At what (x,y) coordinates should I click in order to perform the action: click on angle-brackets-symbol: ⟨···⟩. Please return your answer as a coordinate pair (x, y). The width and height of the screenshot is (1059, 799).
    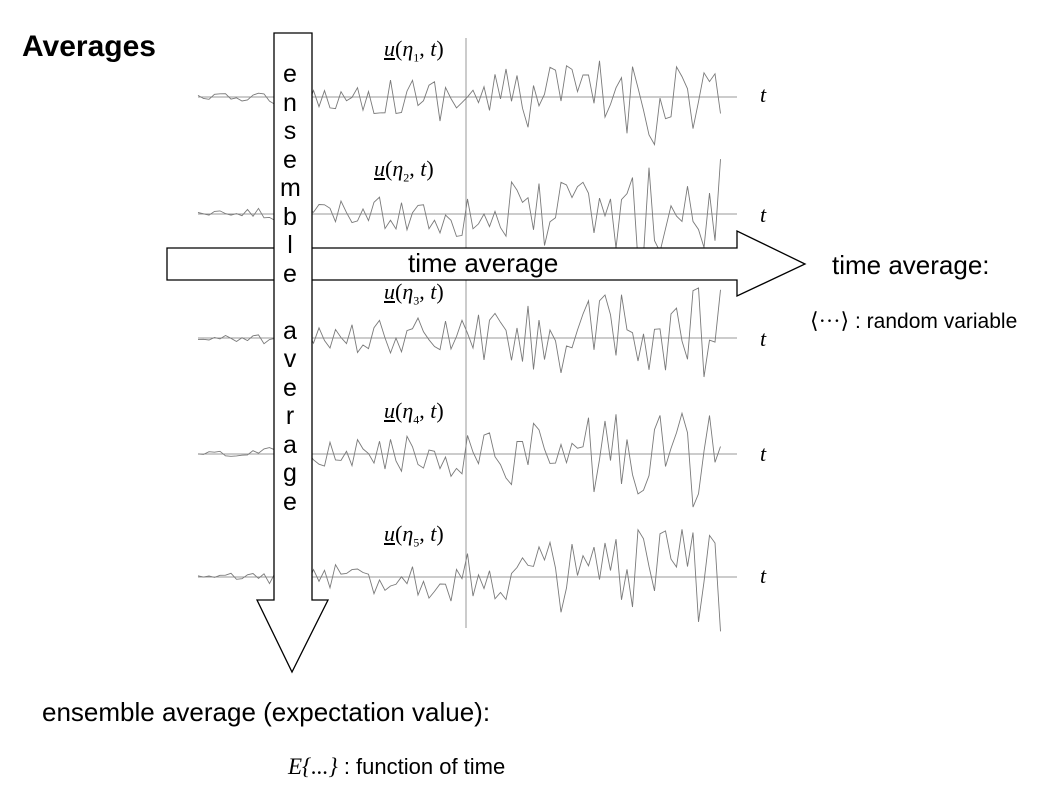
    Looking at the image, I should click on (830, 320).